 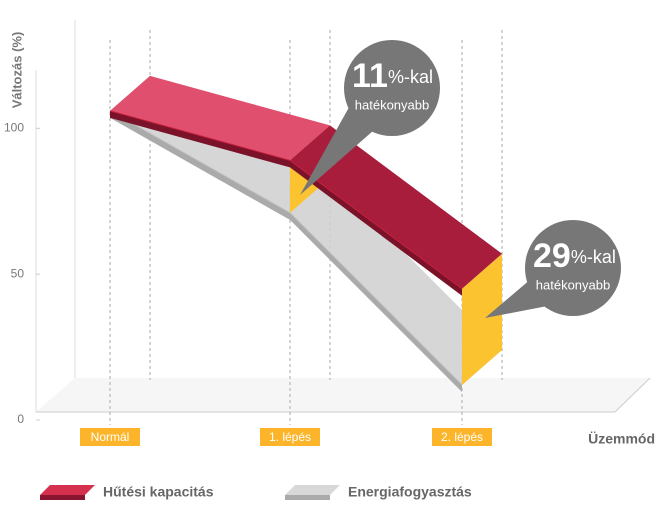 What do you see at coordinates (158, 492) in the screenshot?
I see `legend-label: Hűtési kapacitás` at bounding box center [158, 492].